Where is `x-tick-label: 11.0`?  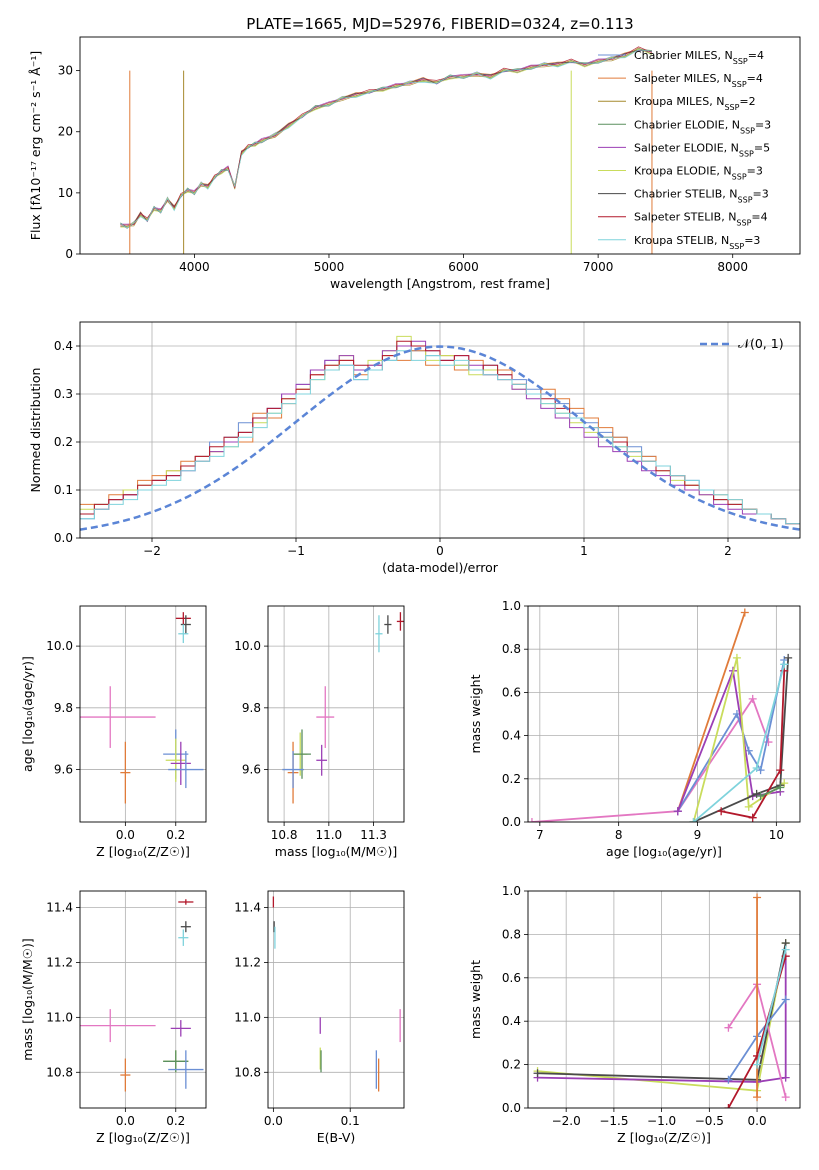 x-tick-label: 11.0 is located at coordinates (328, 835).